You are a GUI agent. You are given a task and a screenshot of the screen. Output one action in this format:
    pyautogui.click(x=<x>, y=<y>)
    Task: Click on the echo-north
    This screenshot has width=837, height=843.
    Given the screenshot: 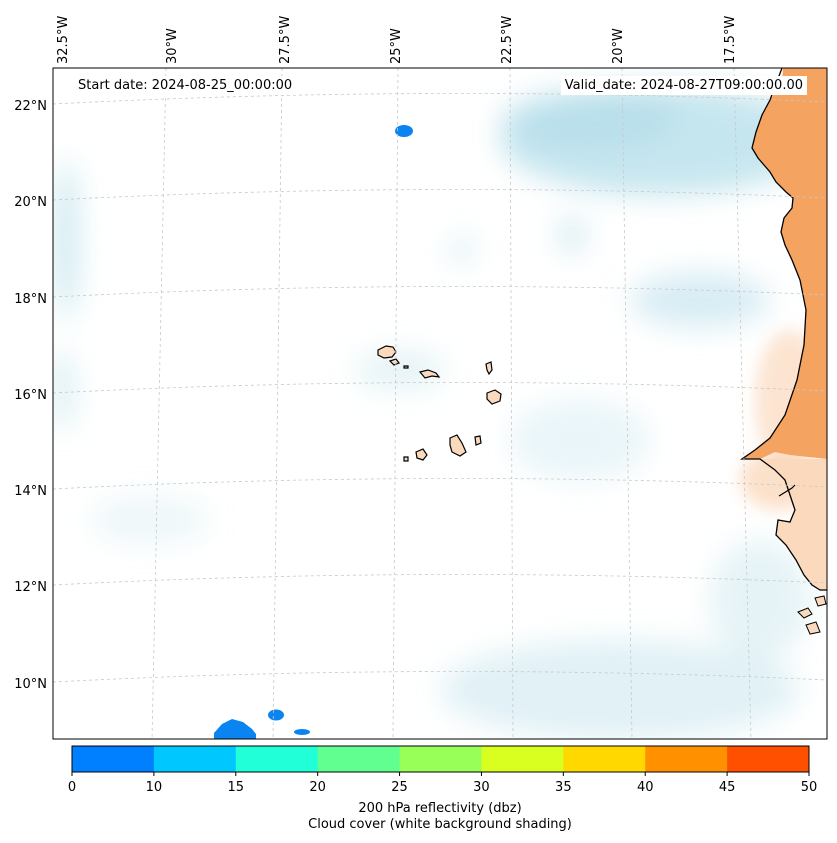 What is the action you would take?
    pyautogui.click(x=404, y=131)
    